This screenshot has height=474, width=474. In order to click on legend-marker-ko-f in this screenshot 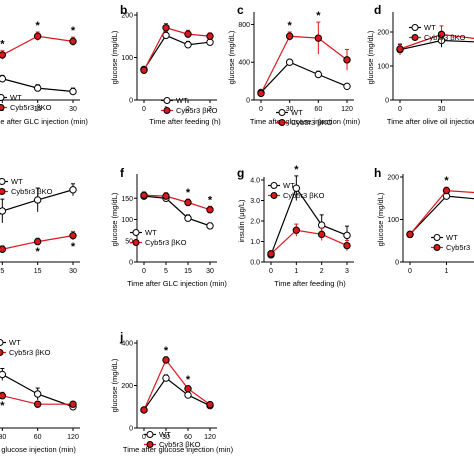, I will do `click(136, 242)`.